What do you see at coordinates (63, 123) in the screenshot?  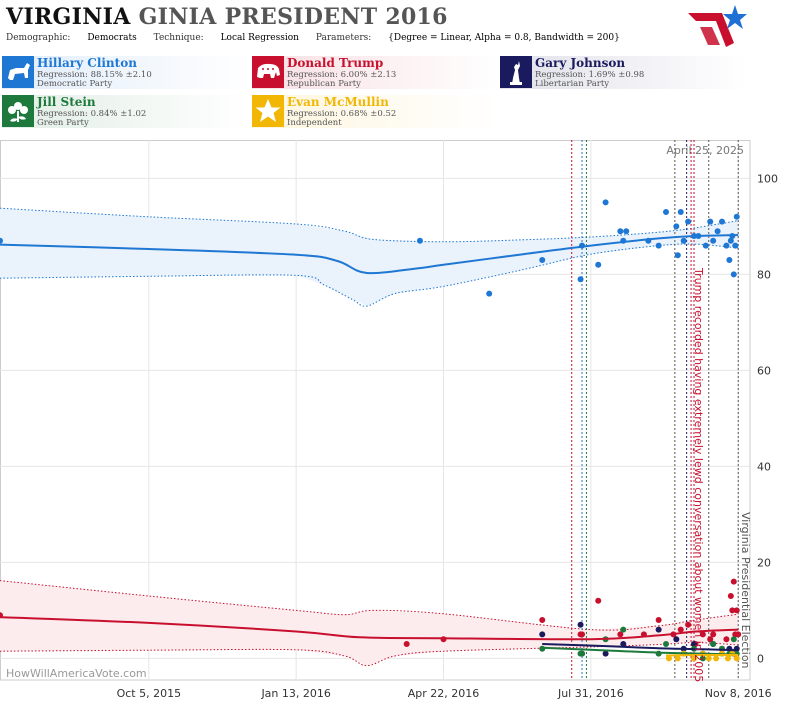 I see `candidate-party: Green Party` at bounding box center [63, 123].